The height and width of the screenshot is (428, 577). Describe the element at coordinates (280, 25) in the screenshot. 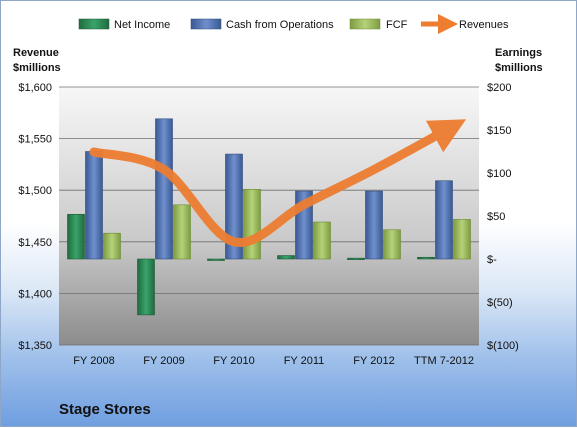

I see `legend-label-cash-from-operations: Cash from Operations` at that location.